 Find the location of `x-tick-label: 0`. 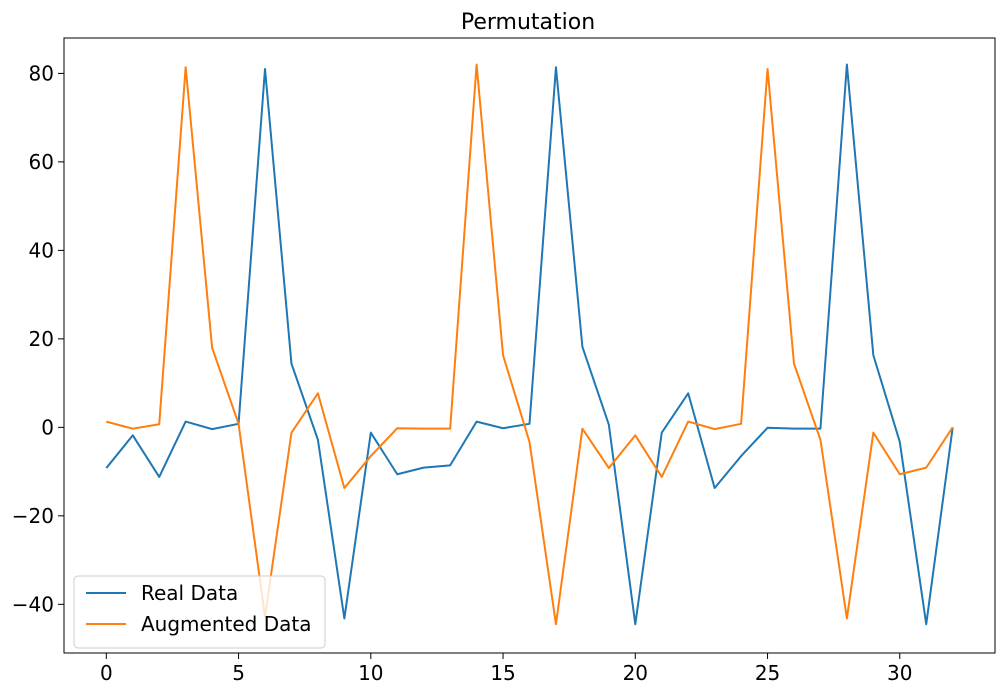

x-tick-label: 0 is located at coordinates (106, 673).